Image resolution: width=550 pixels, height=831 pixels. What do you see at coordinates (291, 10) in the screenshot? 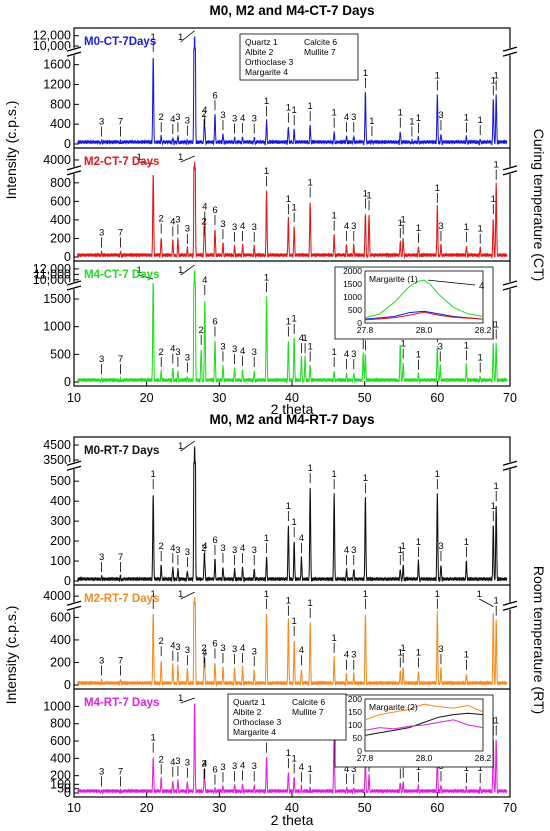
I see `chart-title-ct: M0, M2 and M4-CT-7 Days` at bounding box center [291, 10].